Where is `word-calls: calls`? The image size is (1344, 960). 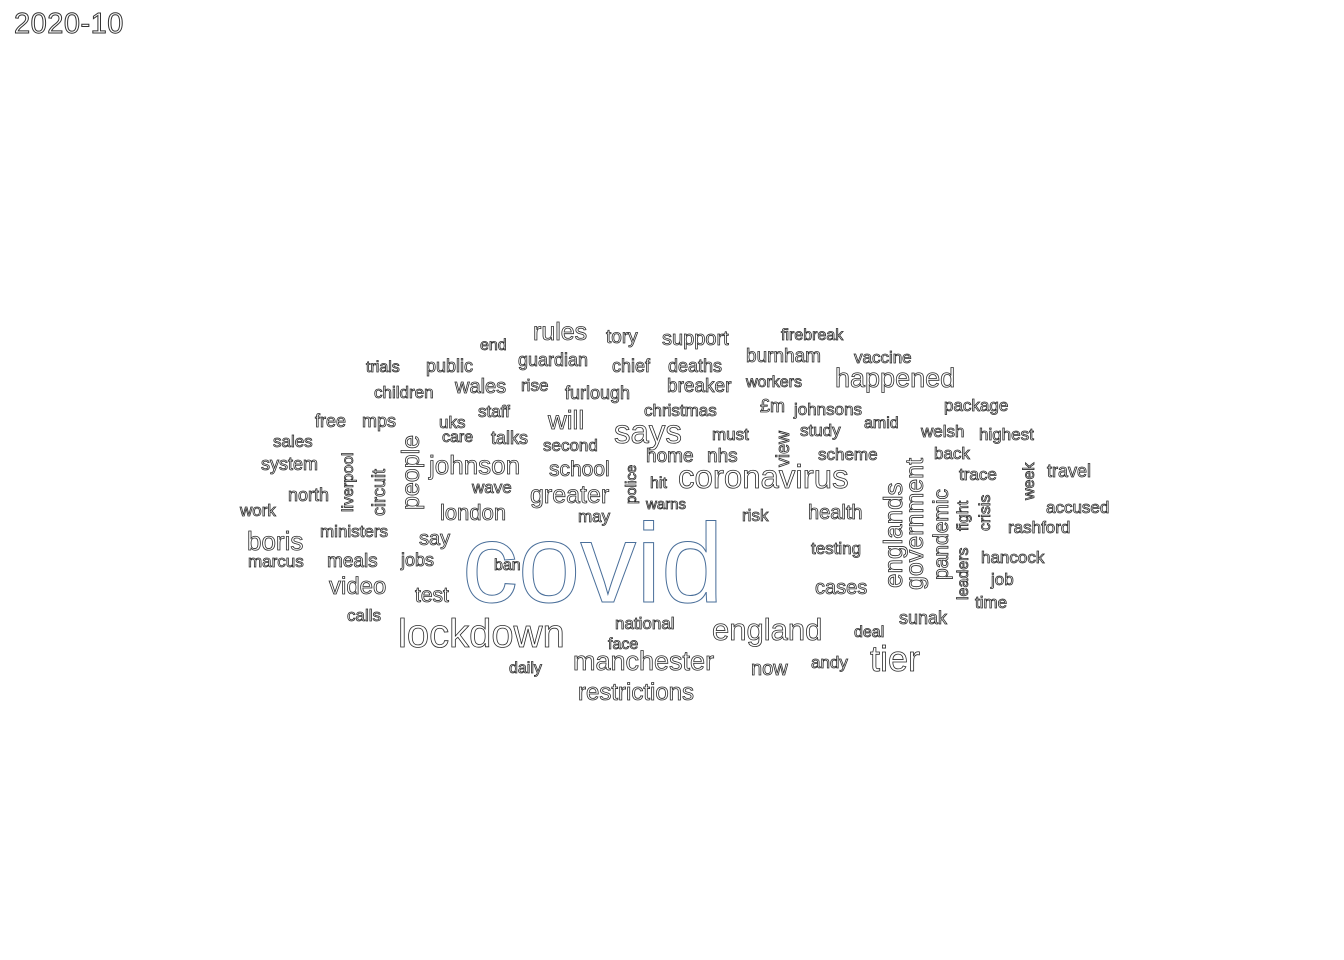
word-calls: calls is located at coordinates (364, 615).